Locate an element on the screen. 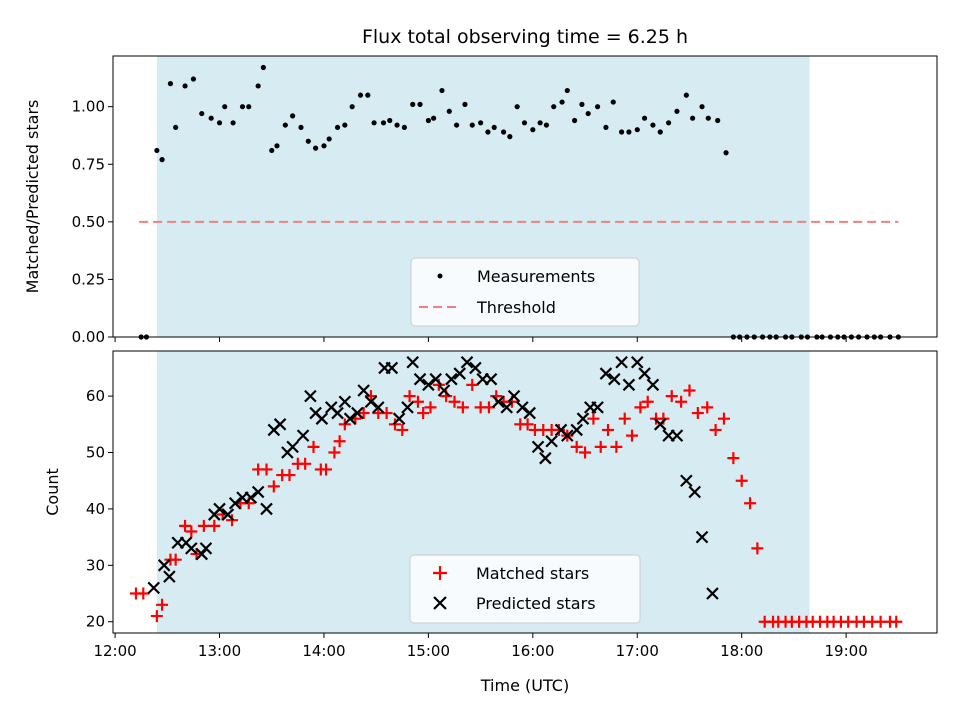 The width and height of the screenshot is (960, 725). x-tick-label: 18:00 is located at coordinates (741, 651).